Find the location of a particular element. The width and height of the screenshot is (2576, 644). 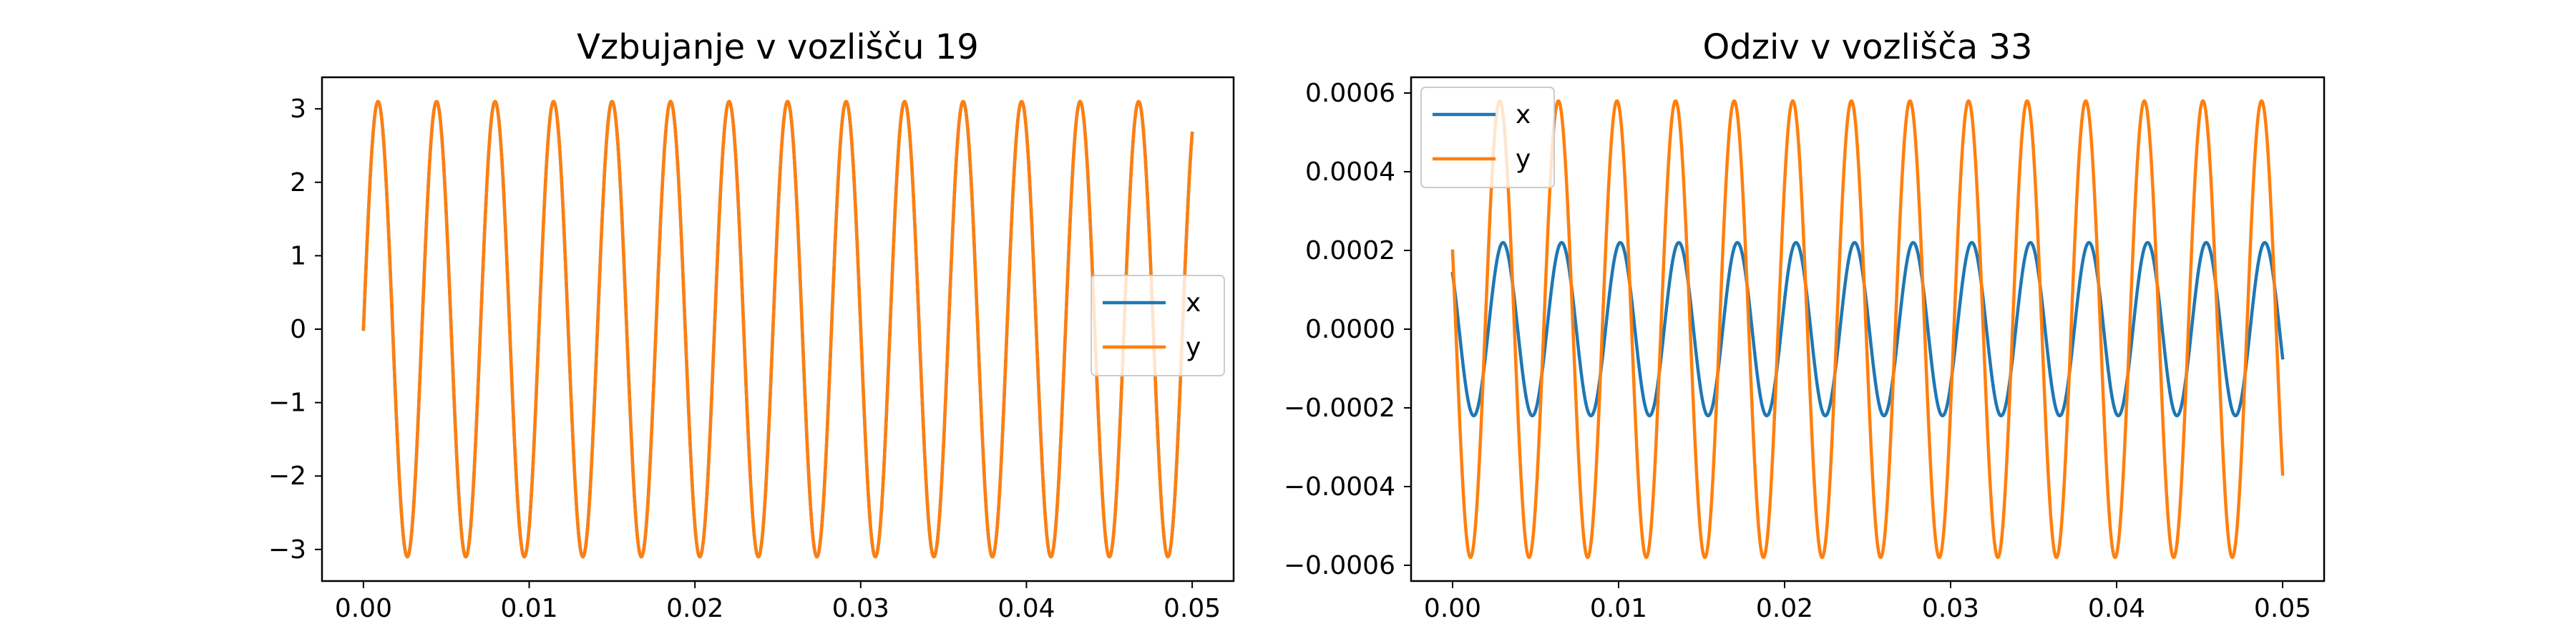

y-tick-label: 0.0004 is located at coordinates (1350, 172).